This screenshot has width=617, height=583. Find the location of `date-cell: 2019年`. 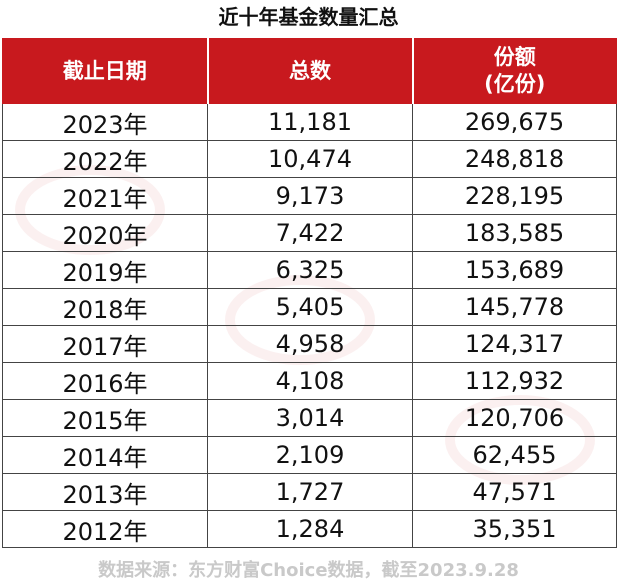

date-cell: 2019年 is located at coordinates (105, 270).